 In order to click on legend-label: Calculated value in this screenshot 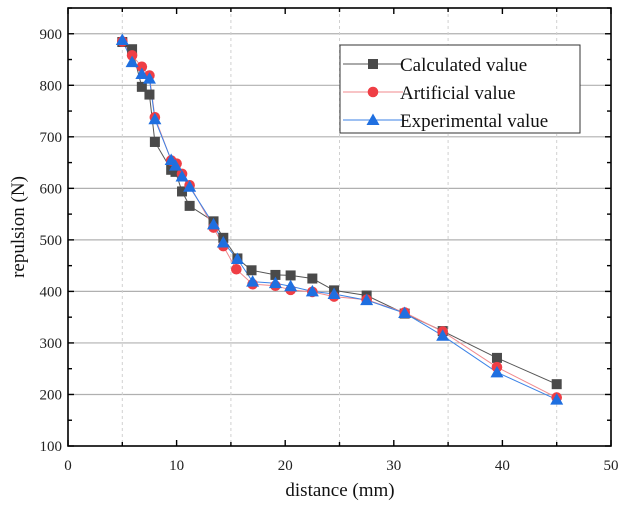, I will do `click(463, 65)`.